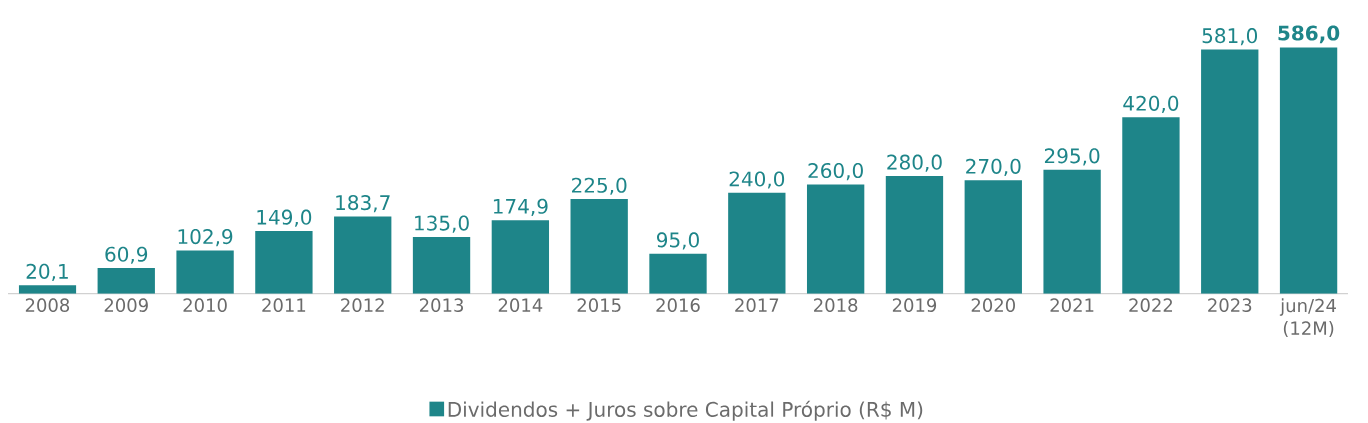 The image size is (1368, 423). I want to click on x-tick-label: 2015, so click(599, 305).